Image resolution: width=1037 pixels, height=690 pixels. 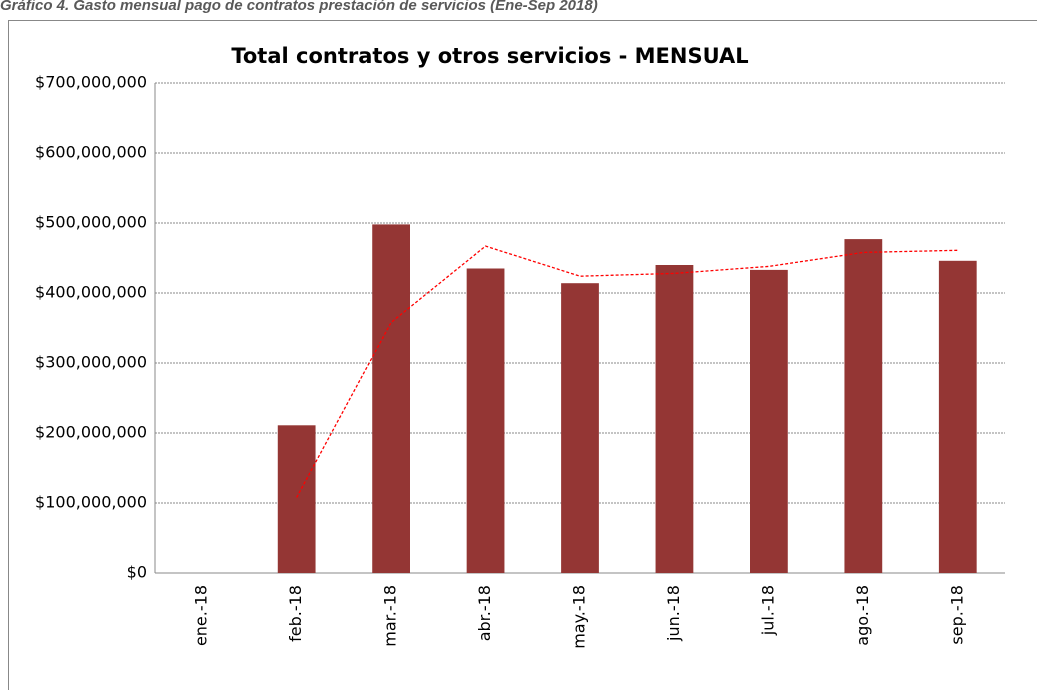 I want to click on x-tick-label: feb.-18, so click(x=295, y=613).